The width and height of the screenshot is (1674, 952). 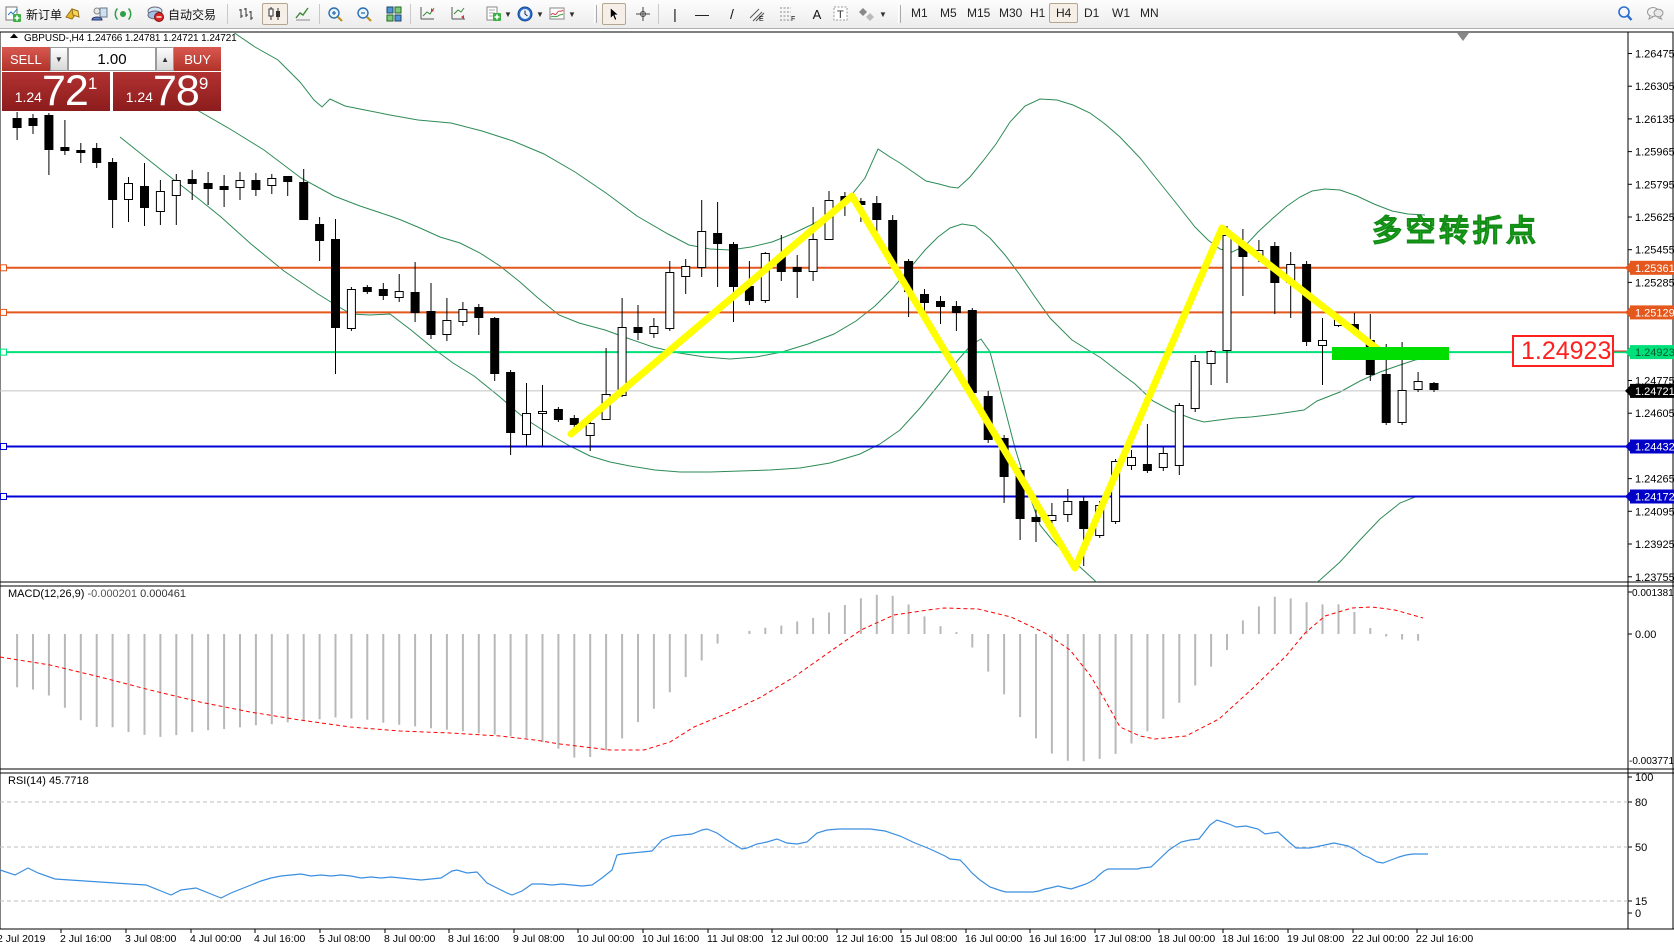 What do you see at coordinates (97, 594) in the screenshot?
I see `svg-text:MACD(12,26,9) -0.000201 0.0004: MACD(12,26,9) -0.000201 0.000461` at bounding box center [97, 594].